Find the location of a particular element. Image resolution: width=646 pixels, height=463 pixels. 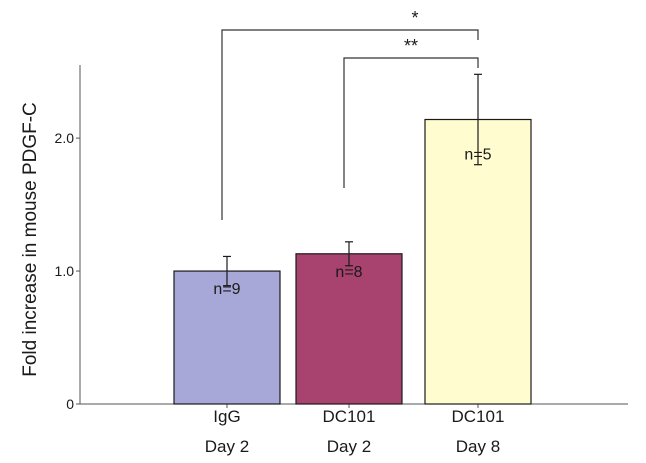

n-label: n=9 is located at coordinates (226, 289).